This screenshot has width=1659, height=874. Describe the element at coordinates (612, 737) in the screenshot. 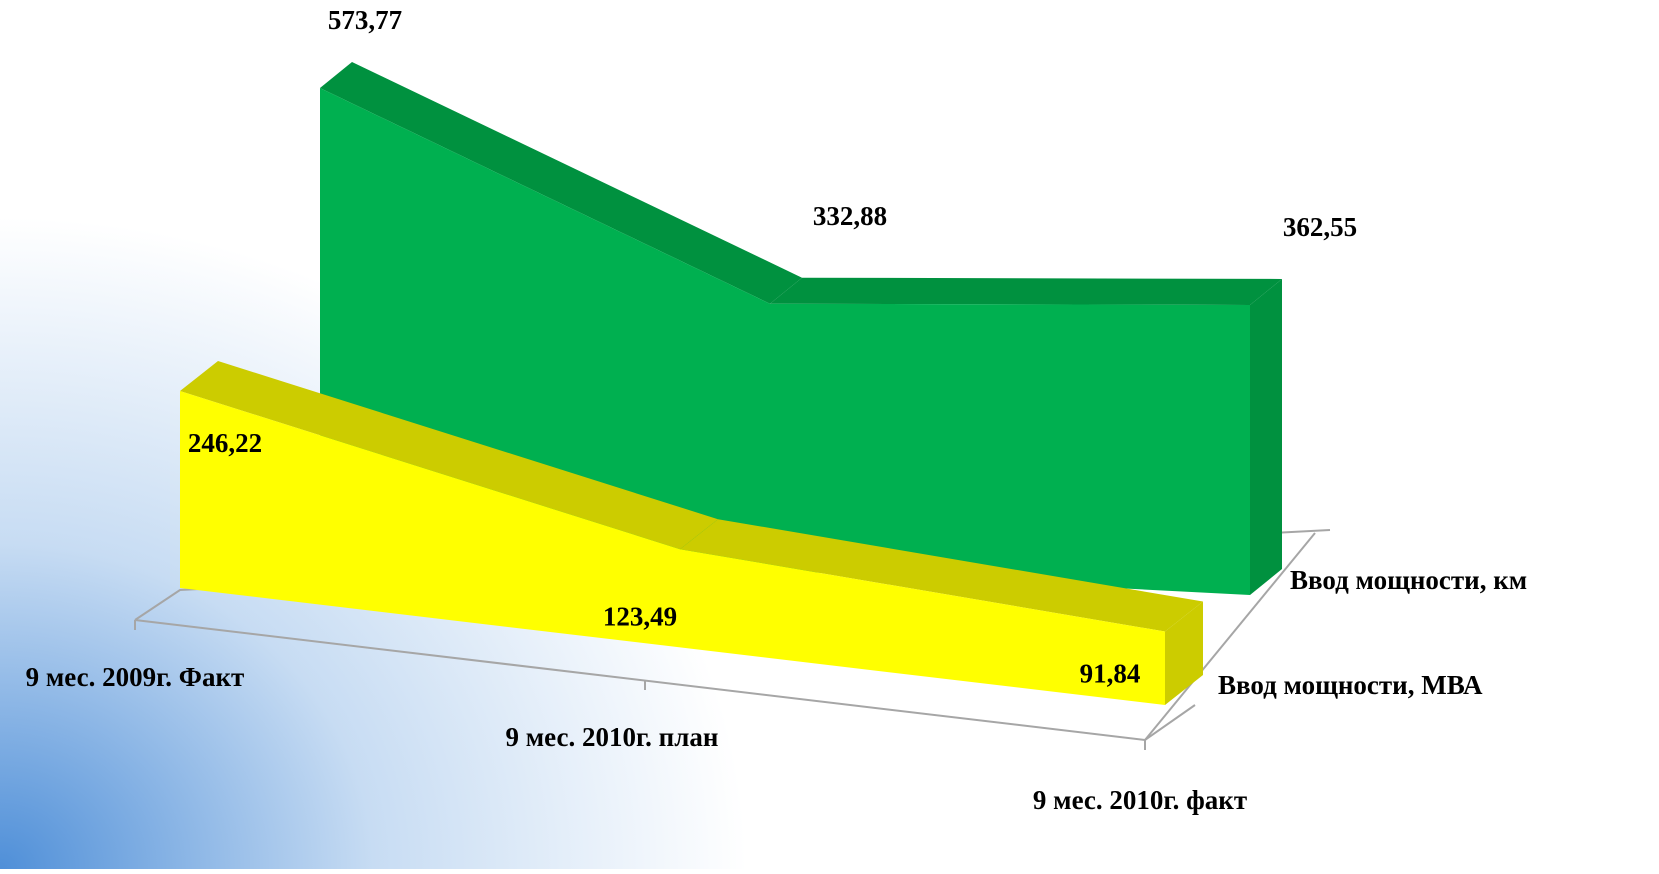

I see `category-label: 9 мес. 2010г. план` at that location.